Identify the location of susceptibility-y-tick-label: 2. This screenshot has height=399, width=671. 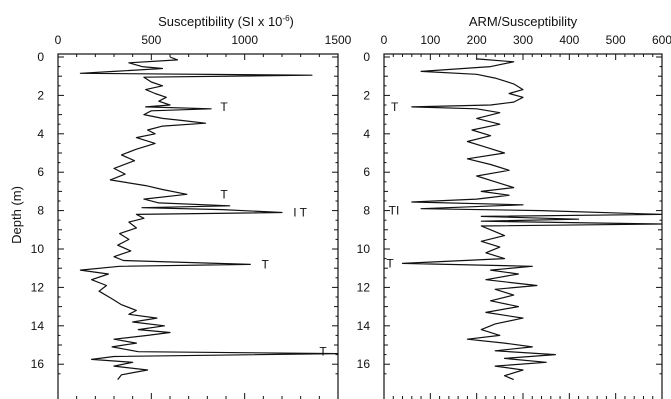
(40, 95).